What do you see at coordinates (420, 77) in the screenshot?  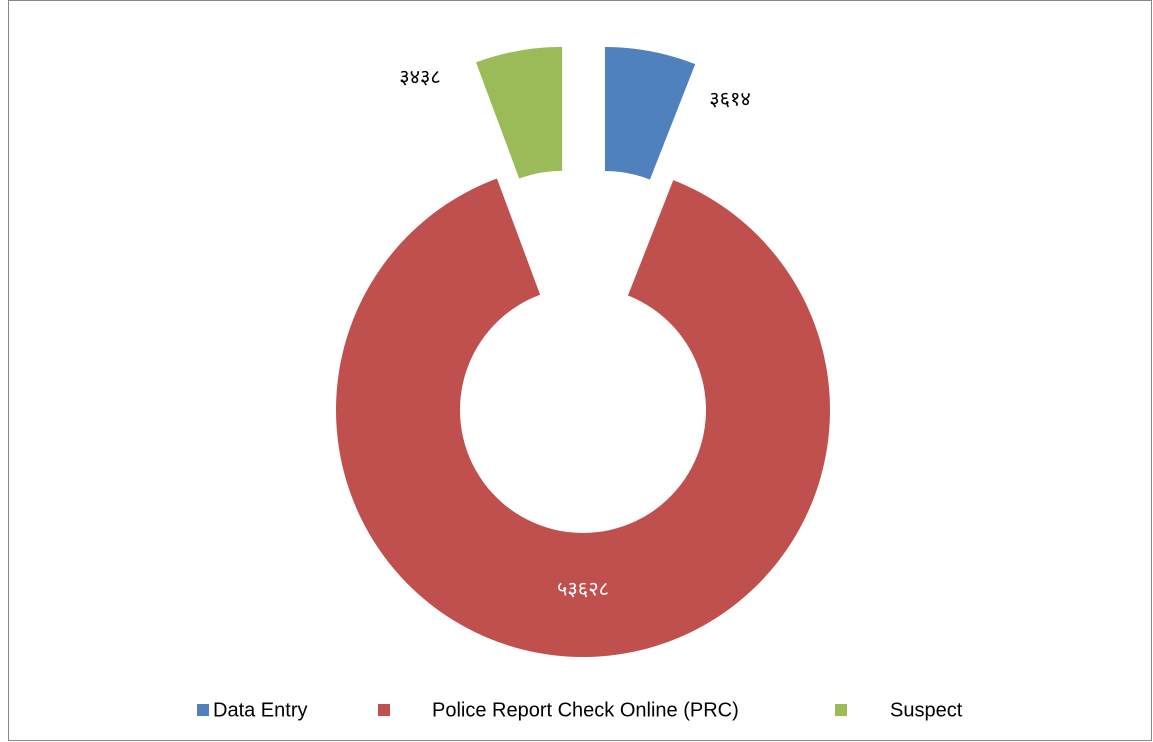 I see `data-label: ३४३८` at bounding box center [420, 77].